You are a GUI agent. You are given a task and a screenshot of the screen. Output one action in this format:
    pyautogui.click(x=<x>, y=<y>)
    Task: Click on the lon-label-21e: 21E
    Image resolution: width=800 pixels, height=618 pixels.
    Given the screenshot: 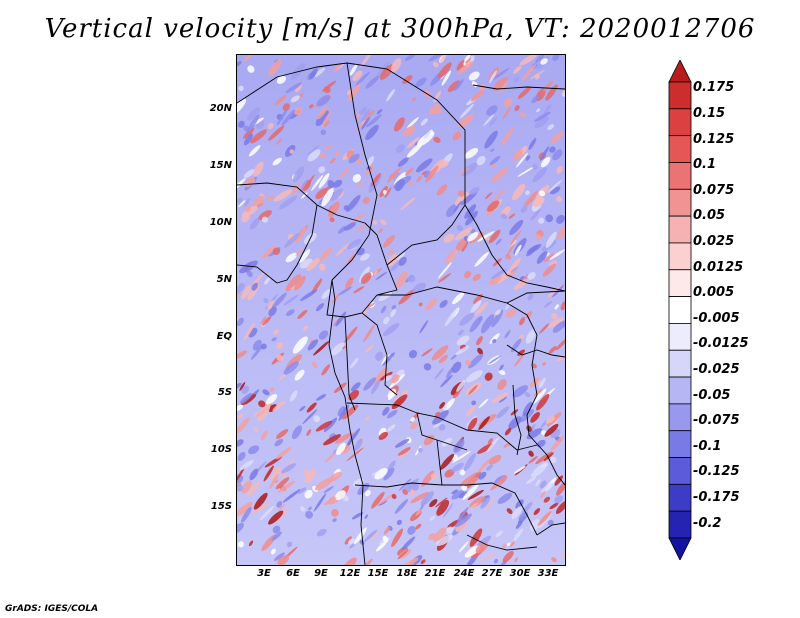 What is the action you would take?
    pyautogui.click(x=435, y=573)
    